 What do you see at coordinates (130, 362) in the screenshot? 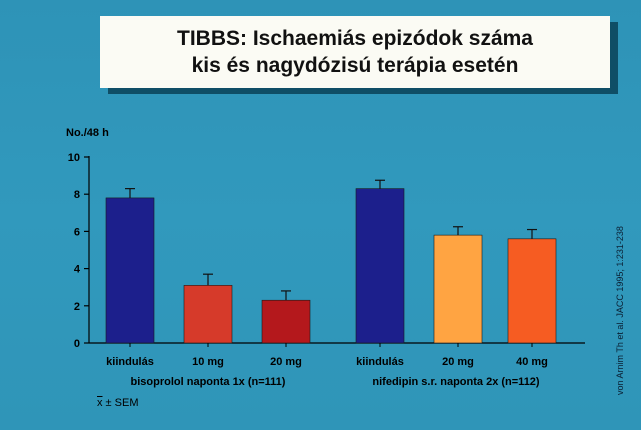
I see `category-label-0: kiindulás` at bounding box center [130, 362].